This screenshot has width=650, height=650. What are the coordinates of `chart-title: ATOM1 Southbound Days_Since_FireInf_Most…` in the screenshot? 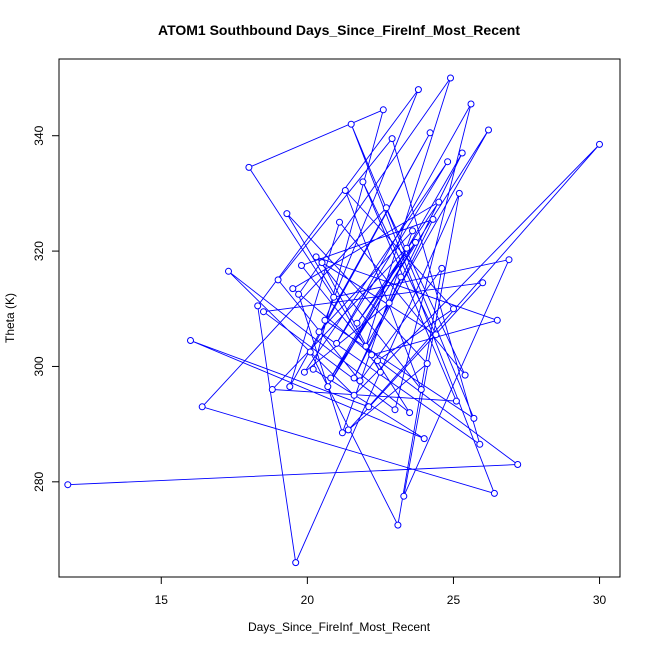 It's located at (339, 30).